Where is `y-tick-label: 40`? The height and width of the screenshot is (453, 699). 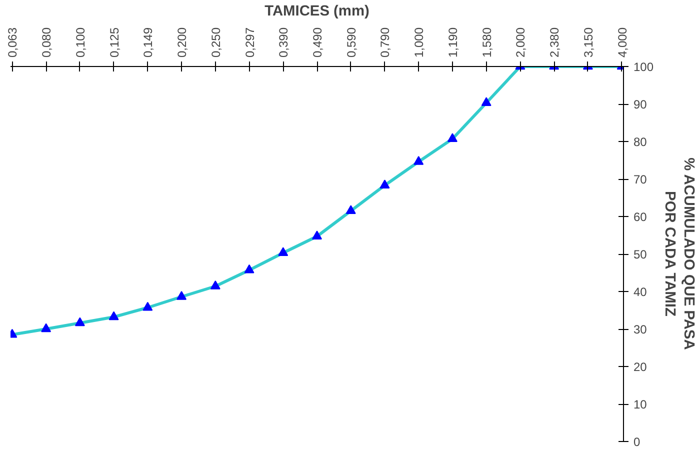 y-tick-label: 40 is located at coordinates (641, 292).